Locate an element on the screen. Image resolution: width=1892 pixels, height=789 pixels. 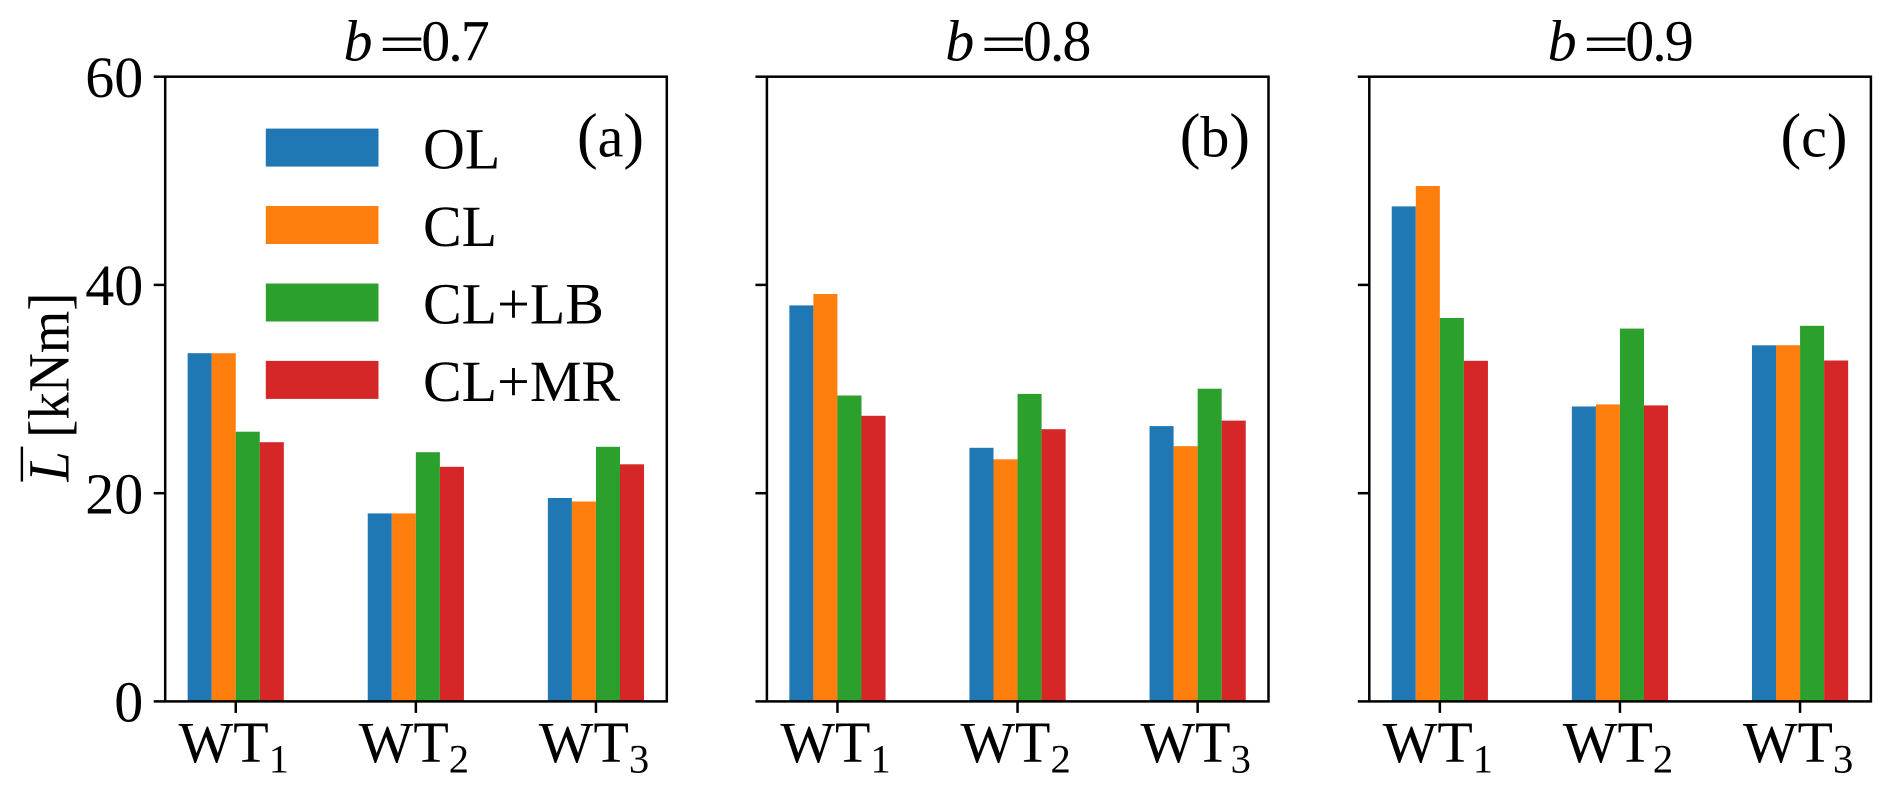
svg-text: (b) is located at coordinates (1215, 136).